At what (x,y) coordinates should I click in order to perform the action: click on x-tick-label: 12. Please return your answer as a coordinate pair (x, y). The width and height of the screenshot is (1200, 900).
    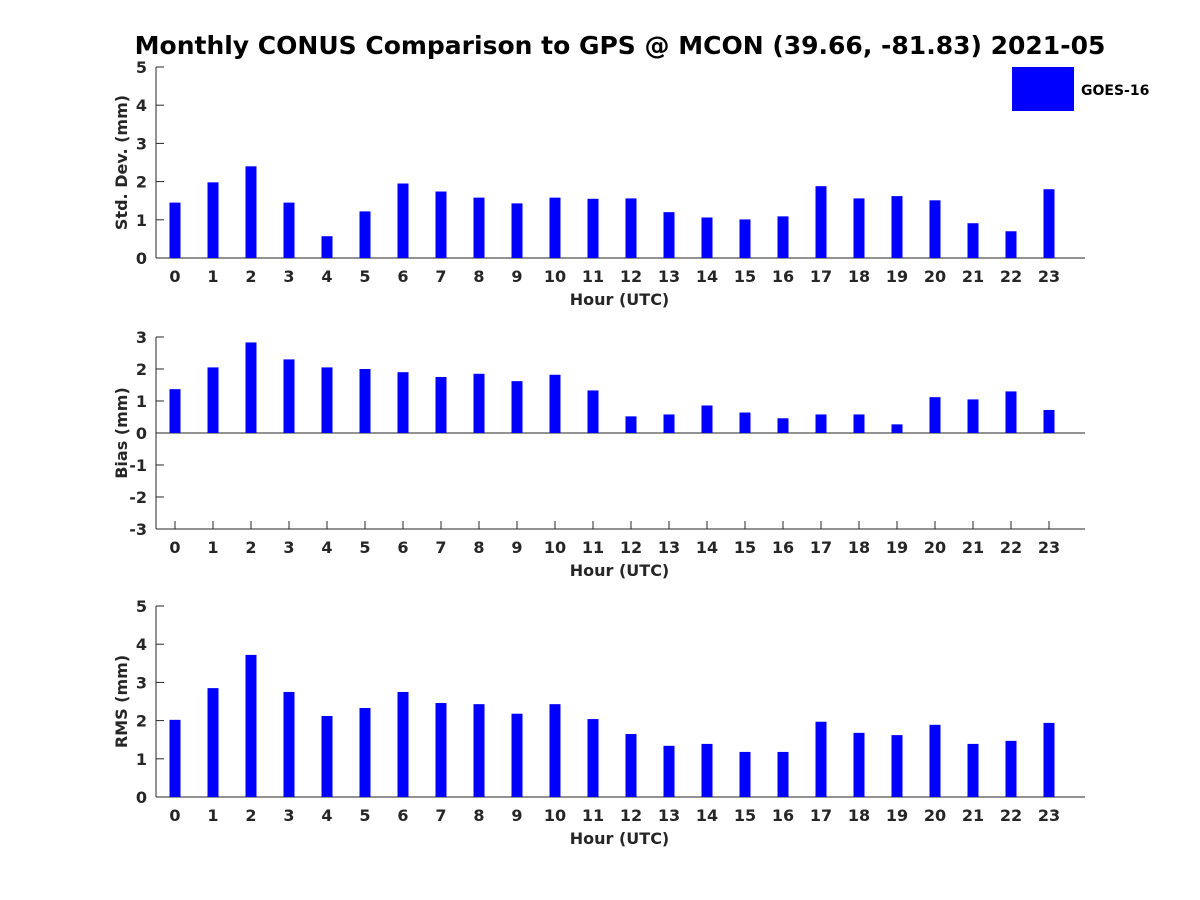
    Looking at the image, I should click on (631, 547).